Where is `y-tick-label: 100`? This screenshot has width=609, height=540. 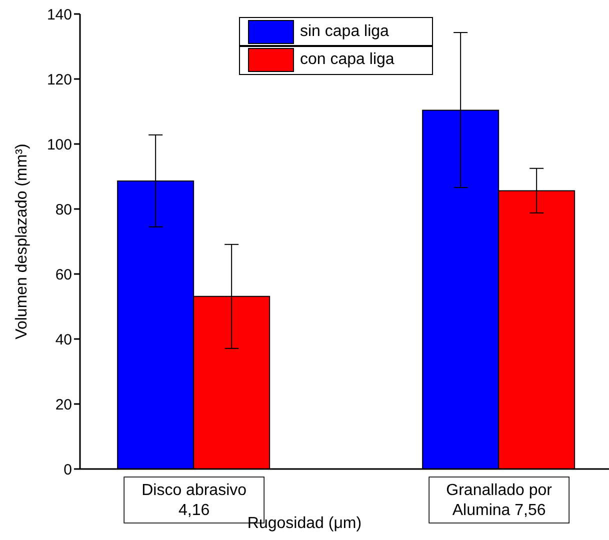 y-tick-label: 100 is located at coordinates (59, 145).